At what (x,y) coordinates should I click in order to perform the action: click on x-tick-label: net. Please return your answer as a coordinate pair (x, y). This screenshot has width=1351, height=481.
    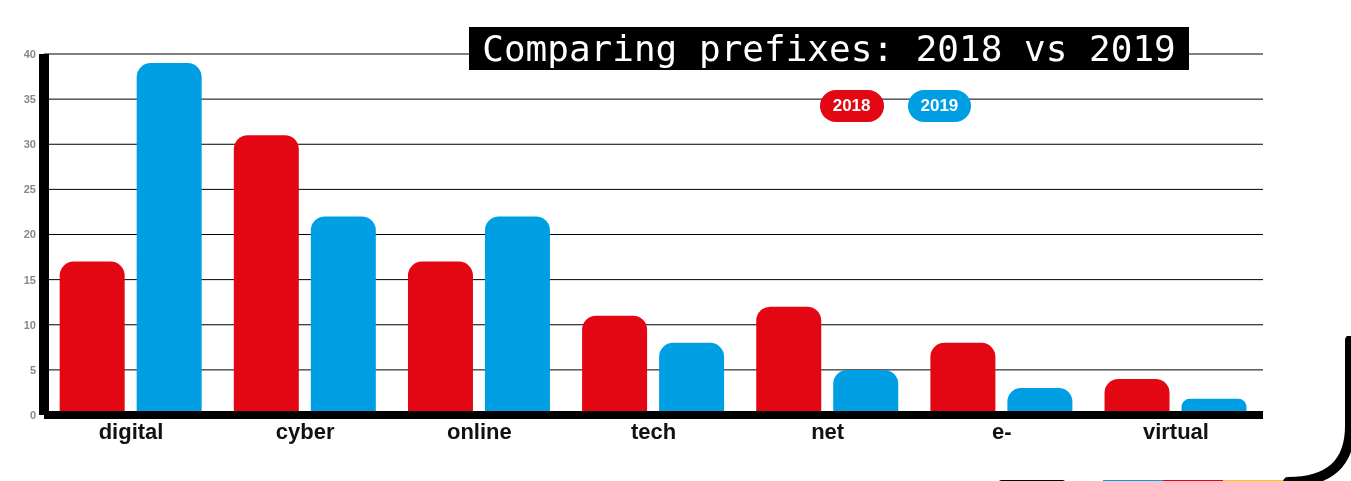
    Looking at the image, I should click on (828, 431).